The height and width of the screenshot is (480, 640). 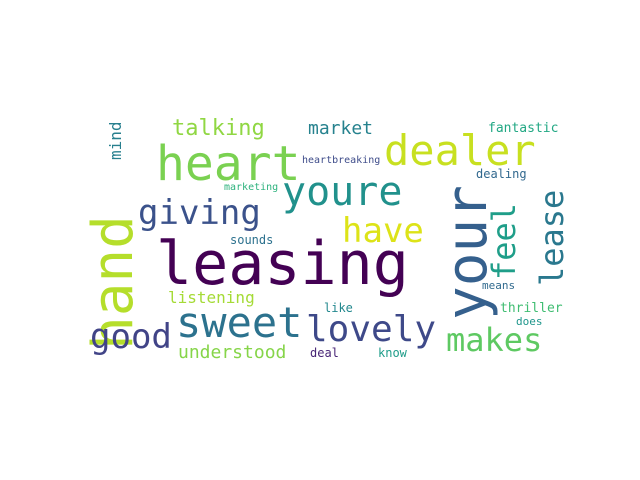 I want to click on word-makes: makes, so click(x=494, y=340).